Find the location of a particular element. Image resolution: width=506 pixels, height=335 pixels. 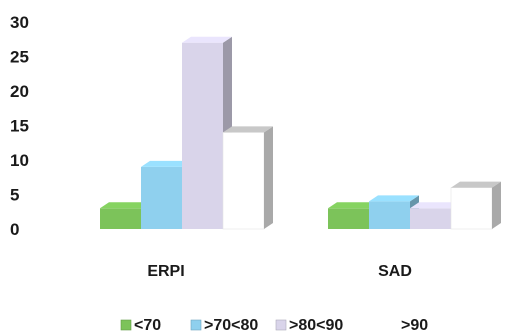

y-tick-label: 0 is located at coordinates (14, 229).